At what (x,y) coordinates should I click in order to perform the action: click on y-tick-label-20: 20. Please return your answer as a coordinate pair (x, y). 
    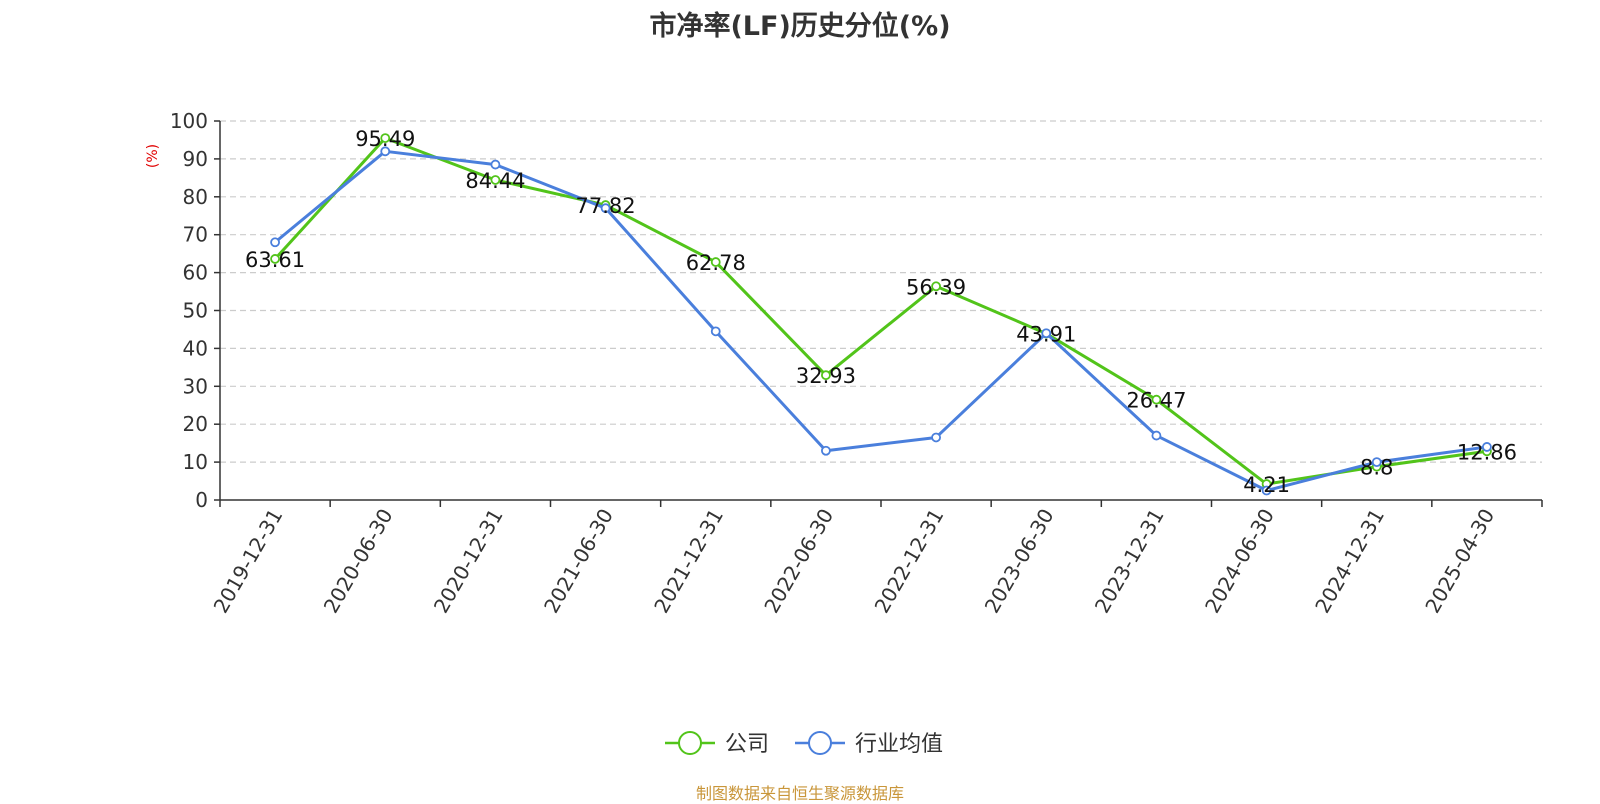
    Looking at the image, I should click on (195, 424).